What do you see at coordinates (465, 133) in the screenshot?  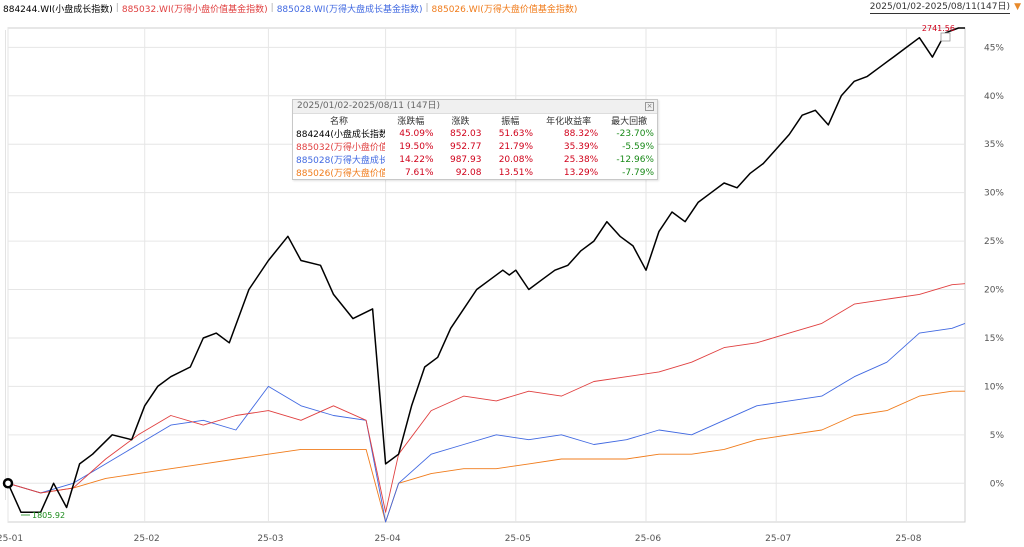 I see `row-chg: 852.03` at bounding box center [465, 133].